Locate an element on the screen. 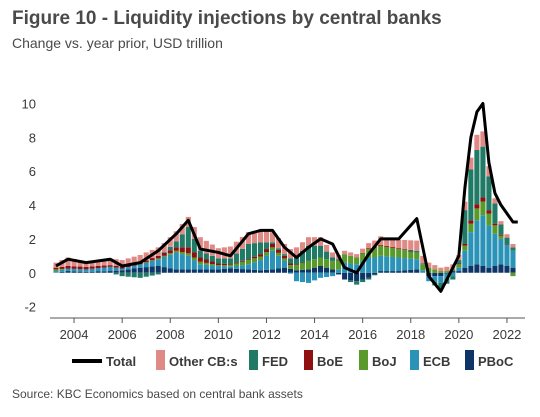 The width and height of the screenshot is (540, 417). x-tick-label: 2010 is located at coordinates (218, 334).